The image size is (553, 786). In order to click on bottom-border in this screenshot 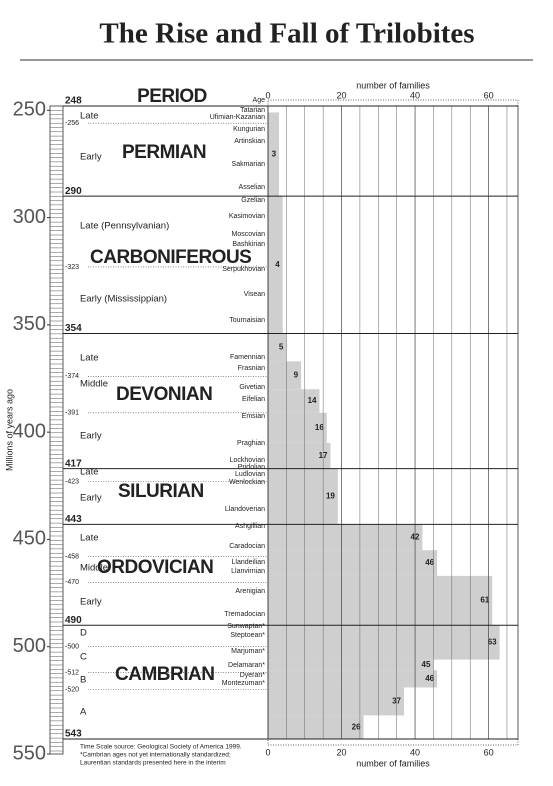, I will do `click(393, 742)`.